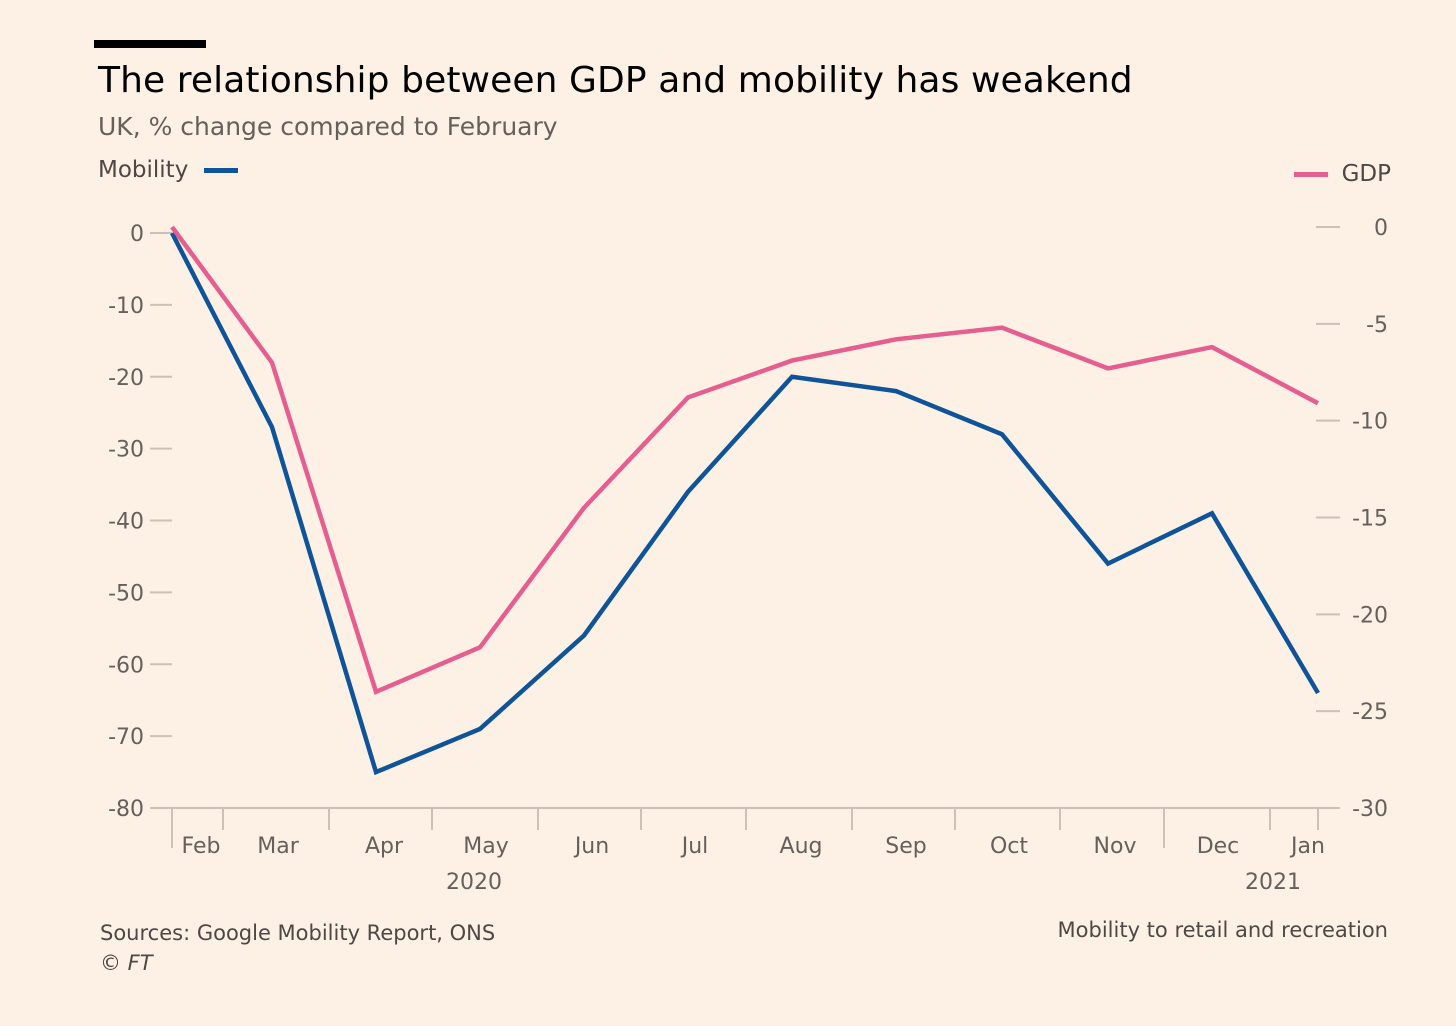  Describe the element at coordinates (126, 809) in the screenshot. I see `left-tick-label: -80` at that location.